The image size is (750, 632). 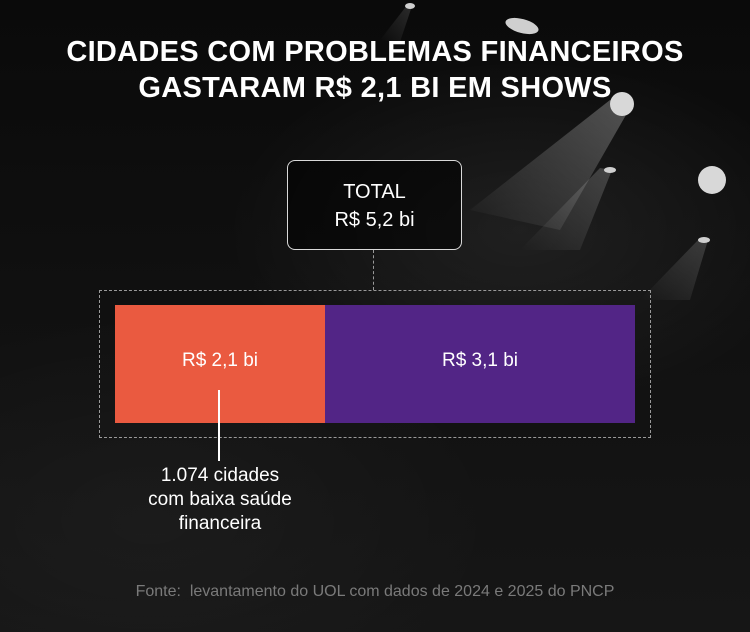 What do you see at coordinates (220, 360) in the screenshot?
I see `bar-segment-label-1: R$ 2,1 bi` at bounding box center [220, 360].